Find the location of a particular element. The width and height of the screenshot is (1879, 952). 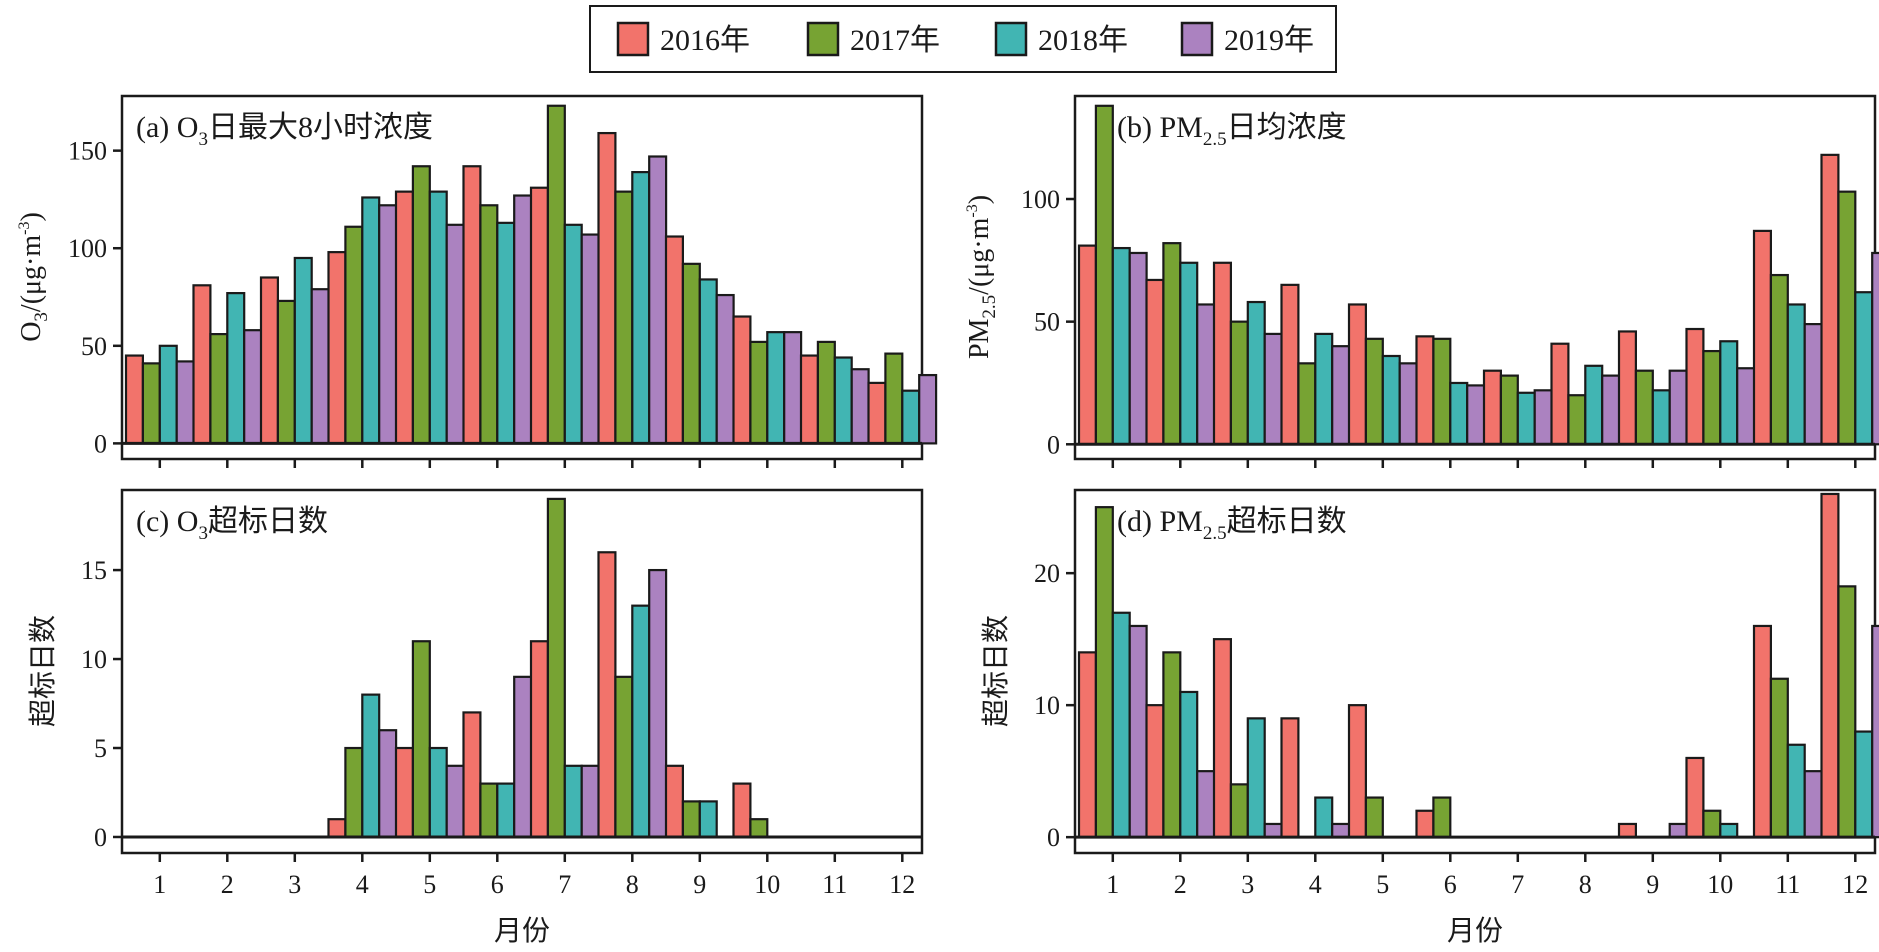

bar-d-m11-2016 is located at coordinates (1762, 731).